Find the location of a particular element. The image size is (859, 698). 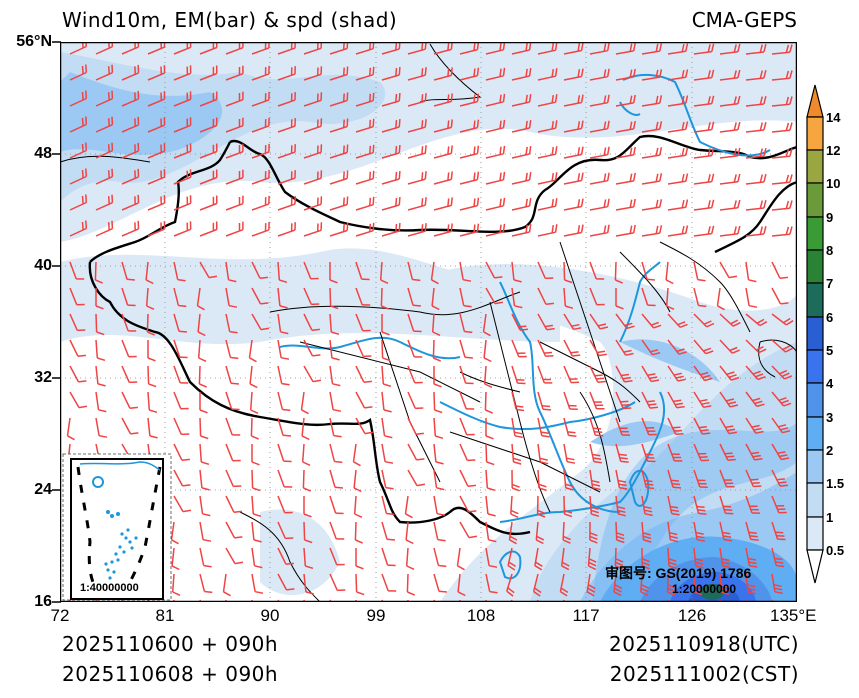

colorbar-label-10: 10 is located at coordinates (833, 183).